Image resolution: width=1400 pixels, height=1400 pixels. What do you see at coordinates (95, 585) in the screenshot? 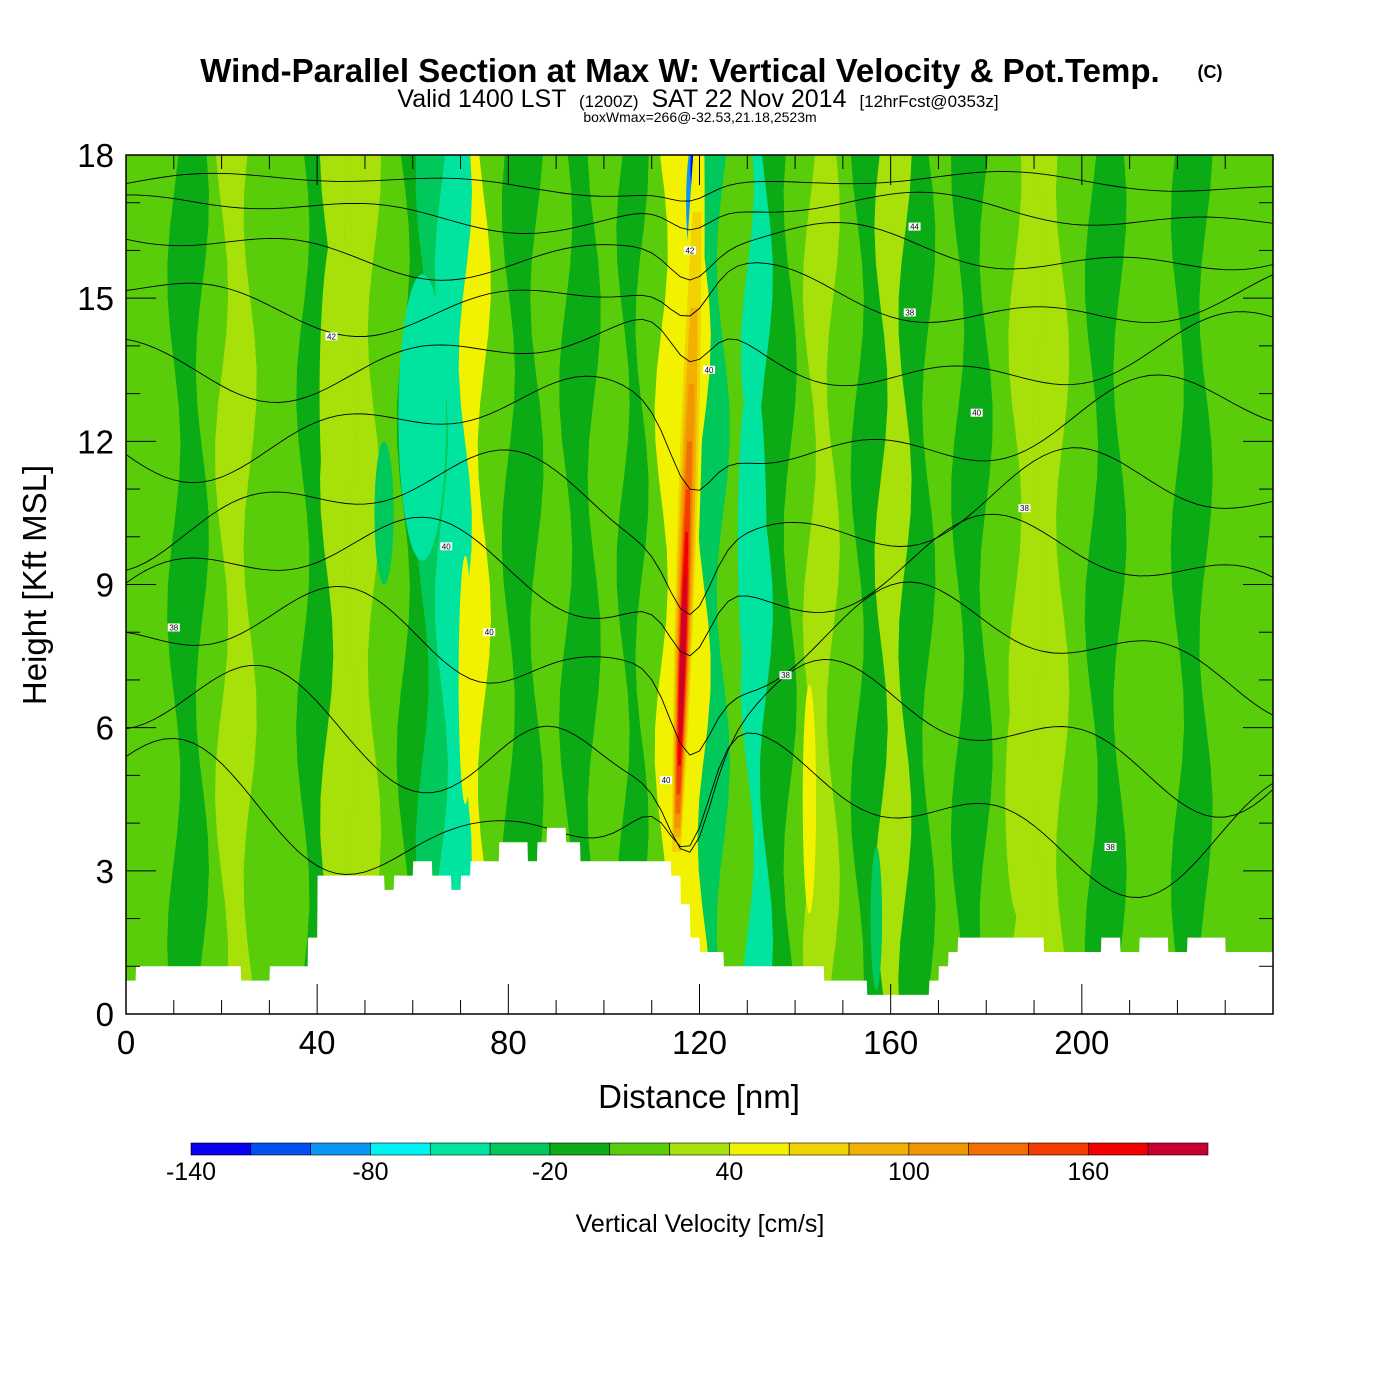
I see `y-tick-labels: 0 3 6 9 12 15 18` at bounding box center [95, 585].